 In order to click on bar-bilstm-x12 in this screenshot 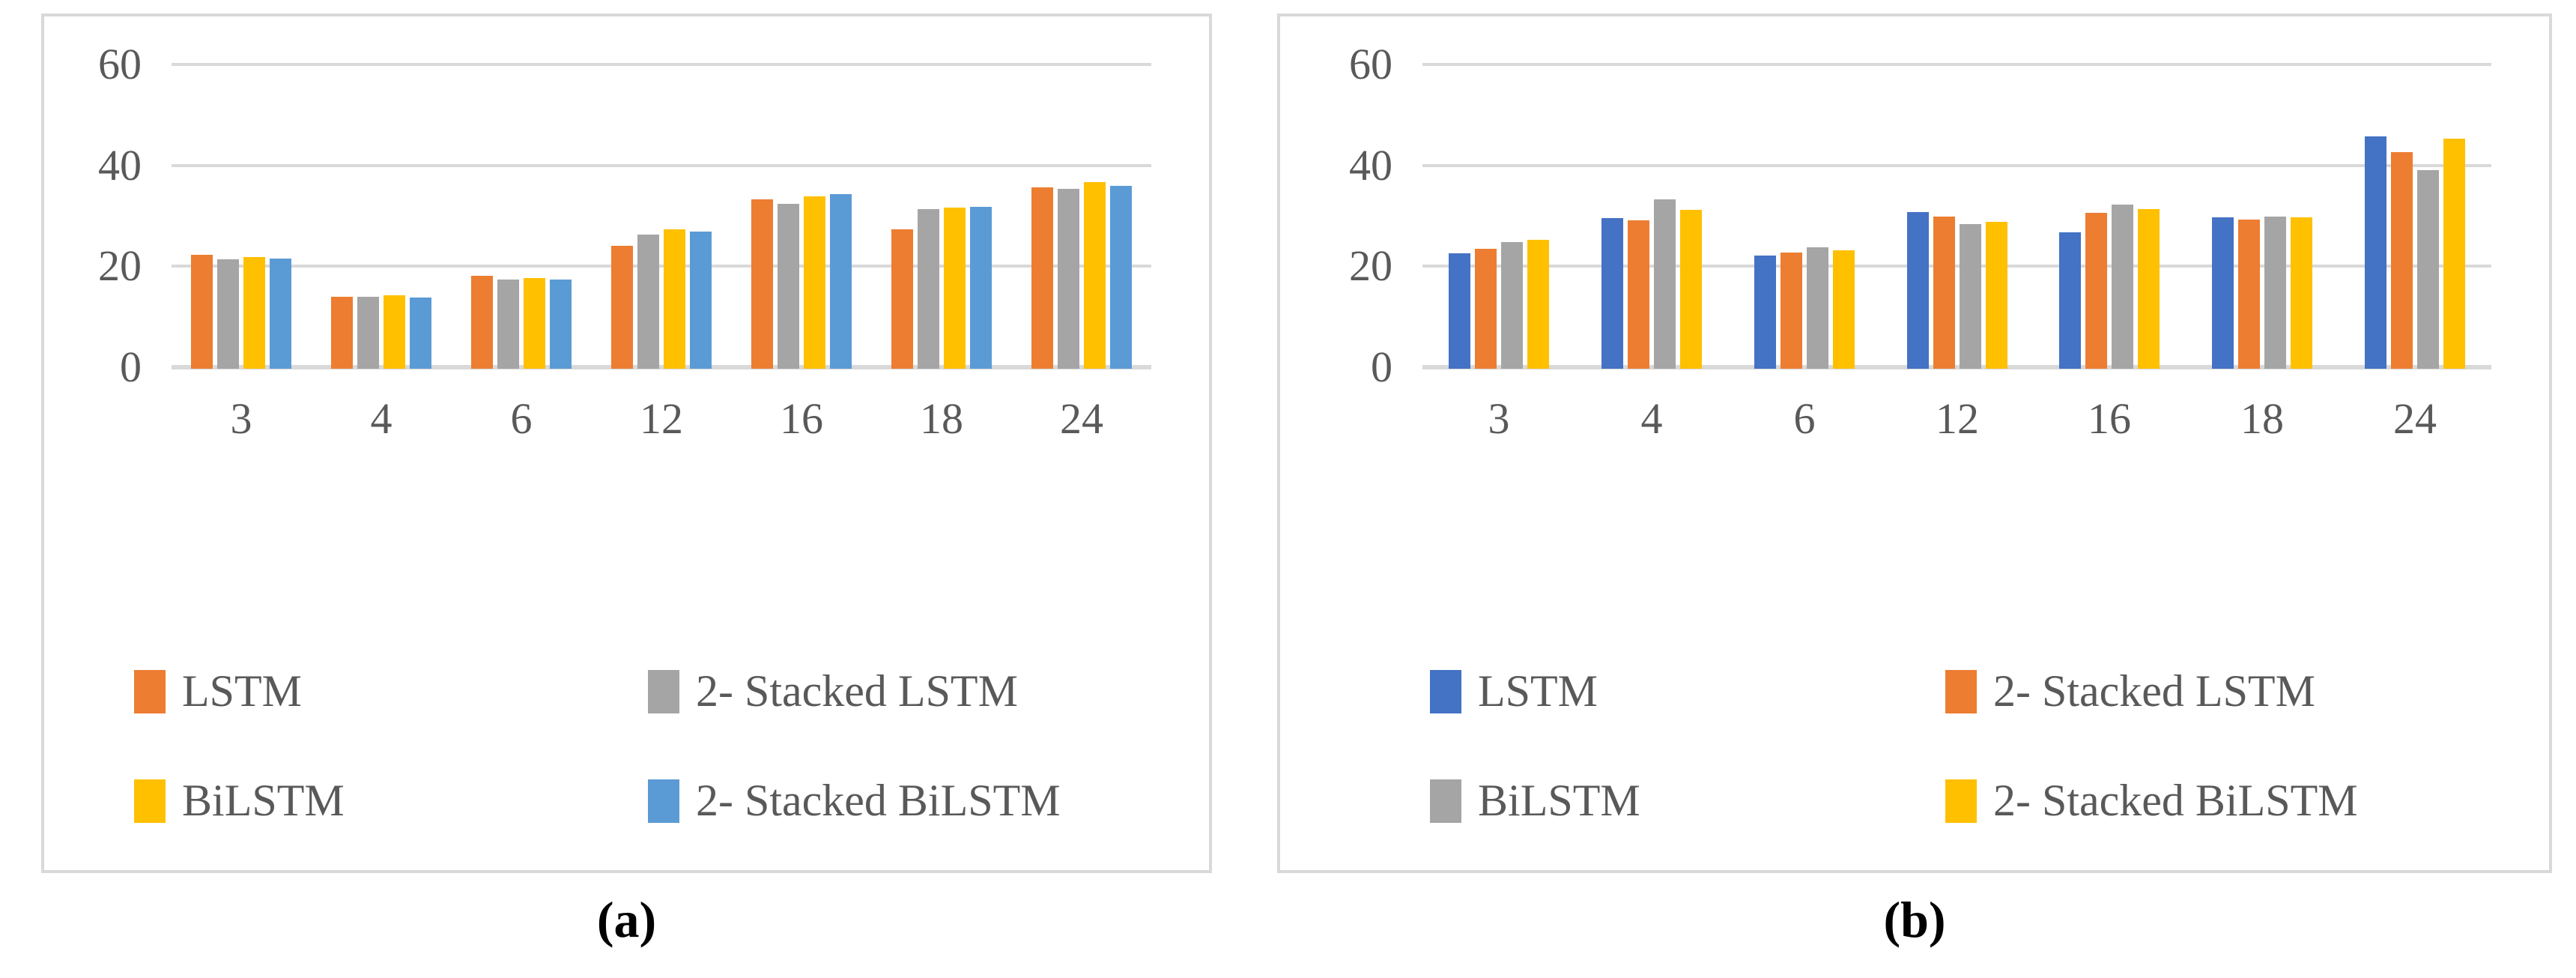, I will do `click(674, 299)`.